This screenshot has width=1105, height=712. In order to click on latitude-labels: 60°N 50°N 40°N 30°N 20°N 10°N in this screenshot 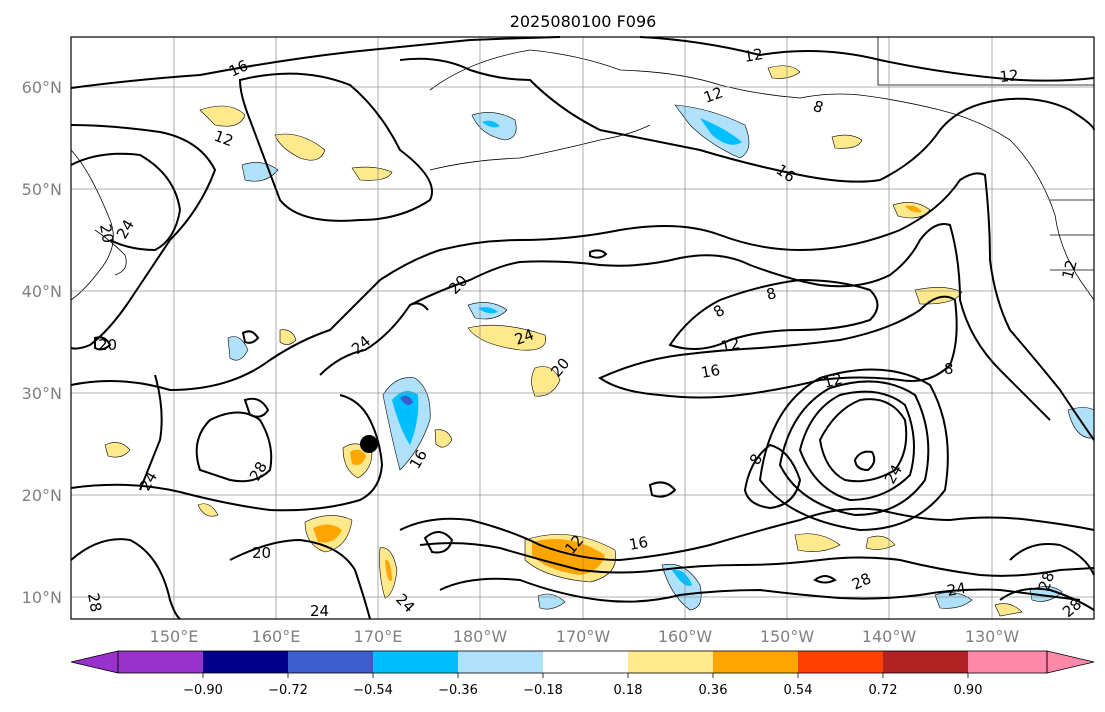, I will do `click(42, 342)`.